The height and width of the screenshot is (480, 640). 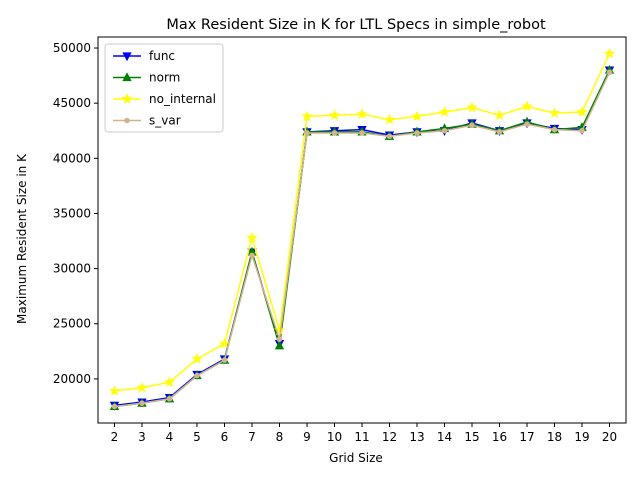 What do you see at coordinates (115, 437) in the screenshot?
I see `x-tick-label: 2` at bounding box center [115, 437].